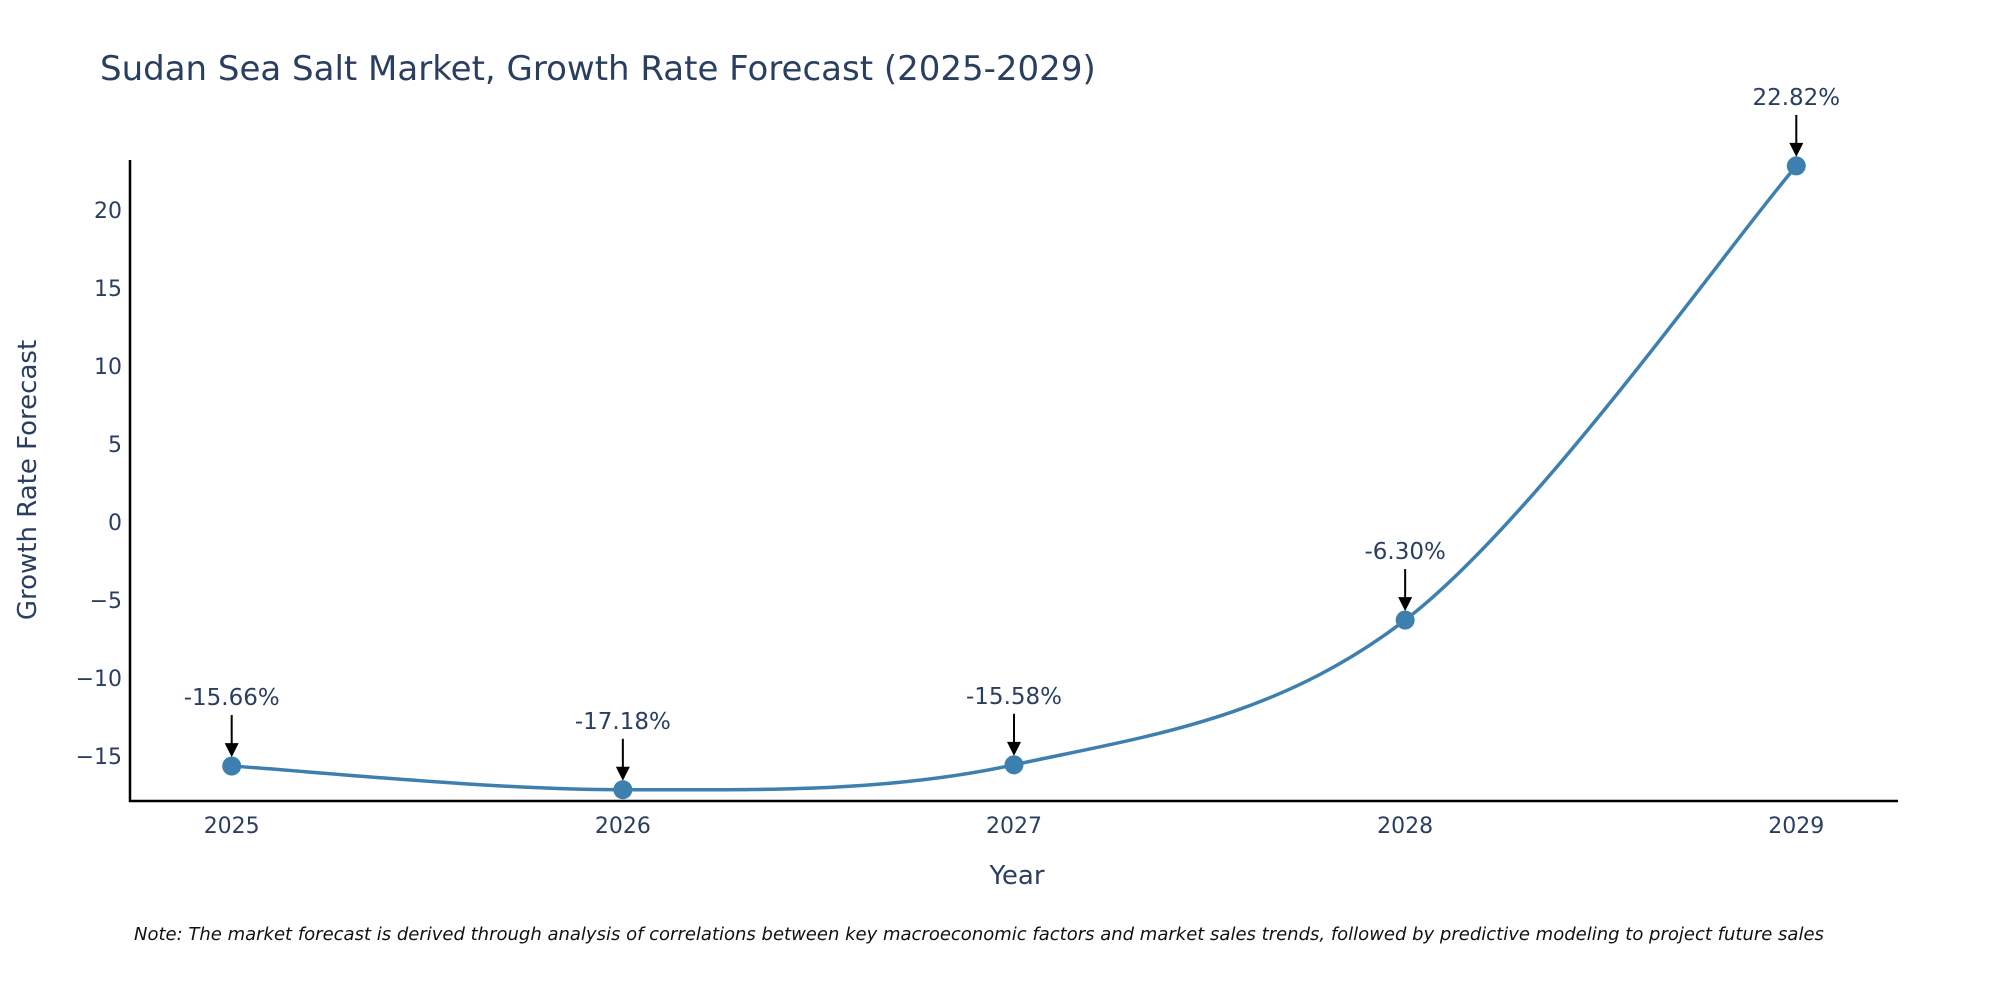 This screenshot has height=1000, width=2000. I want to click on y-axis-title: Growth Rate Forecast, so click(28, 480).